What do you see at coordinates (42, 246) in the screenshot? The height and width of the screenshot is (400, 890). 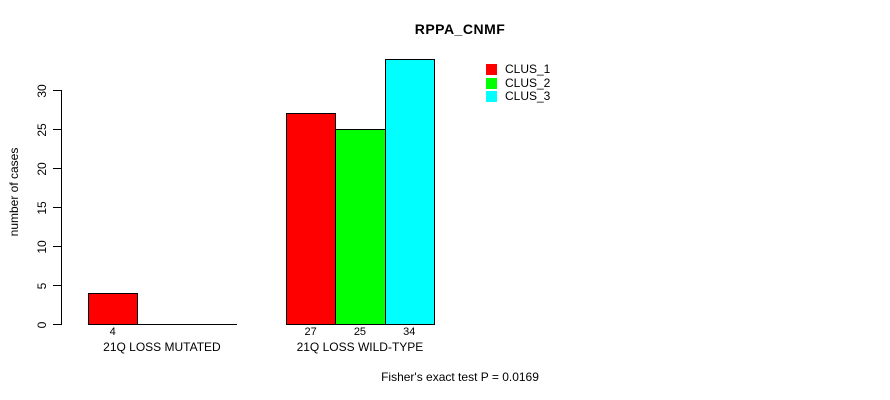 I see `y-axis-tick-label: 10` at bounding box center [42, 246].